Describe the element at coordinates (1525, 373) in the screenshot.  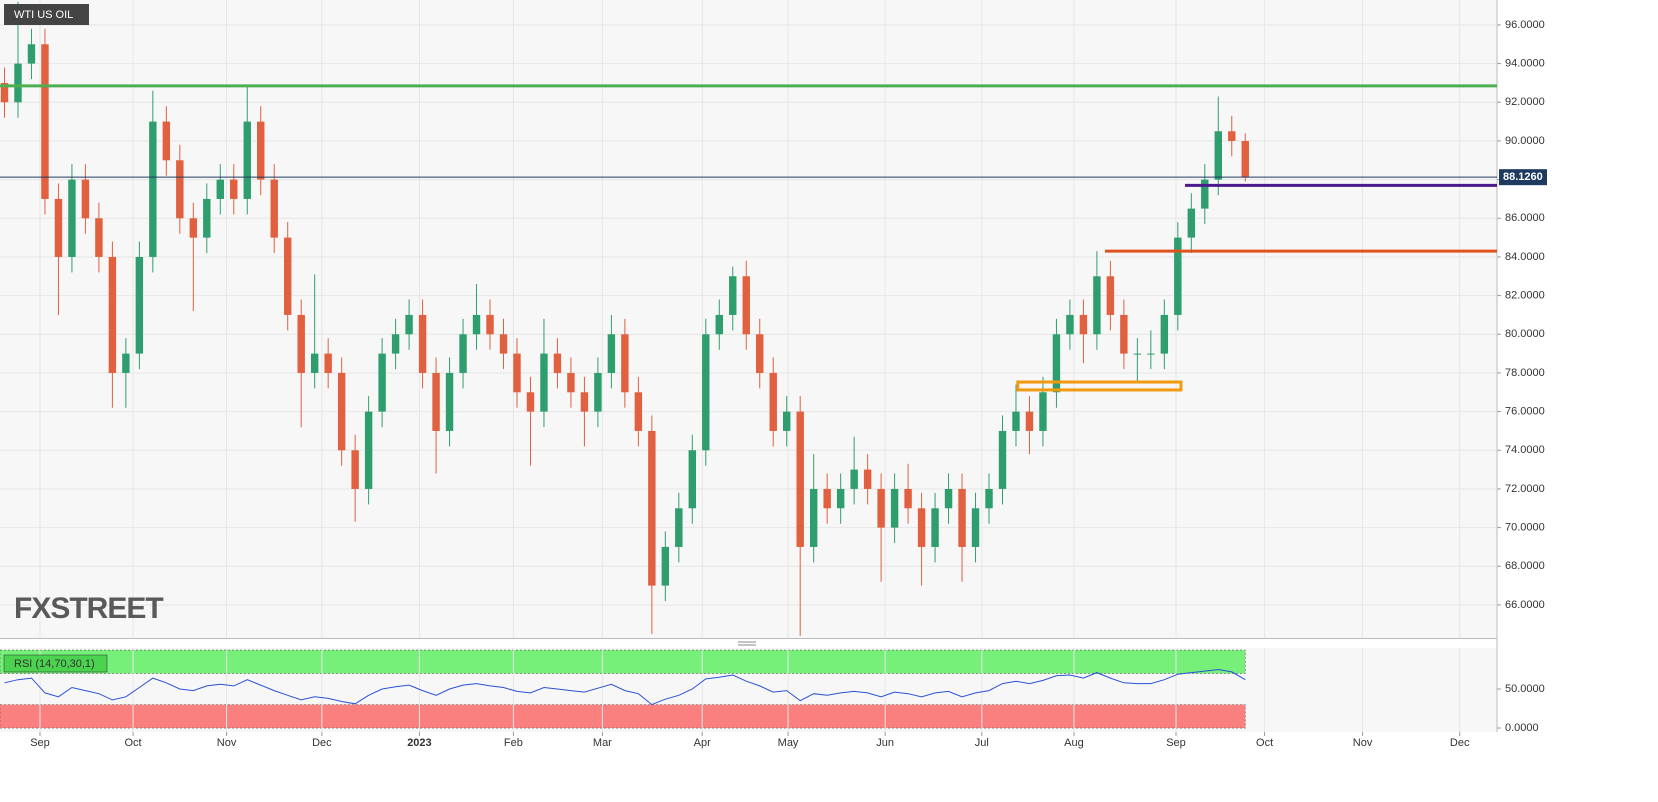
I see `y-tick-label: 78.0000` at that location.